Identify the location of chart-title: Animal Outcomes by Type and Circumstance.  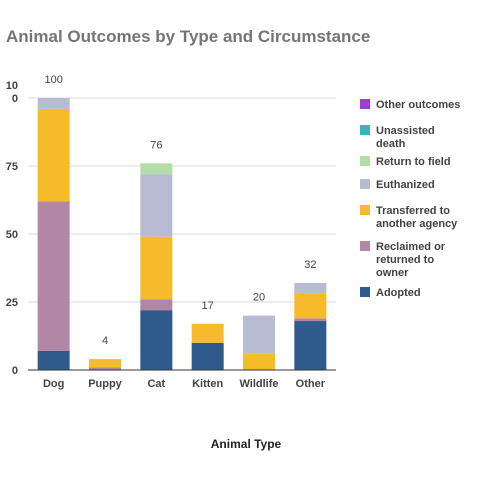
(188, 36).